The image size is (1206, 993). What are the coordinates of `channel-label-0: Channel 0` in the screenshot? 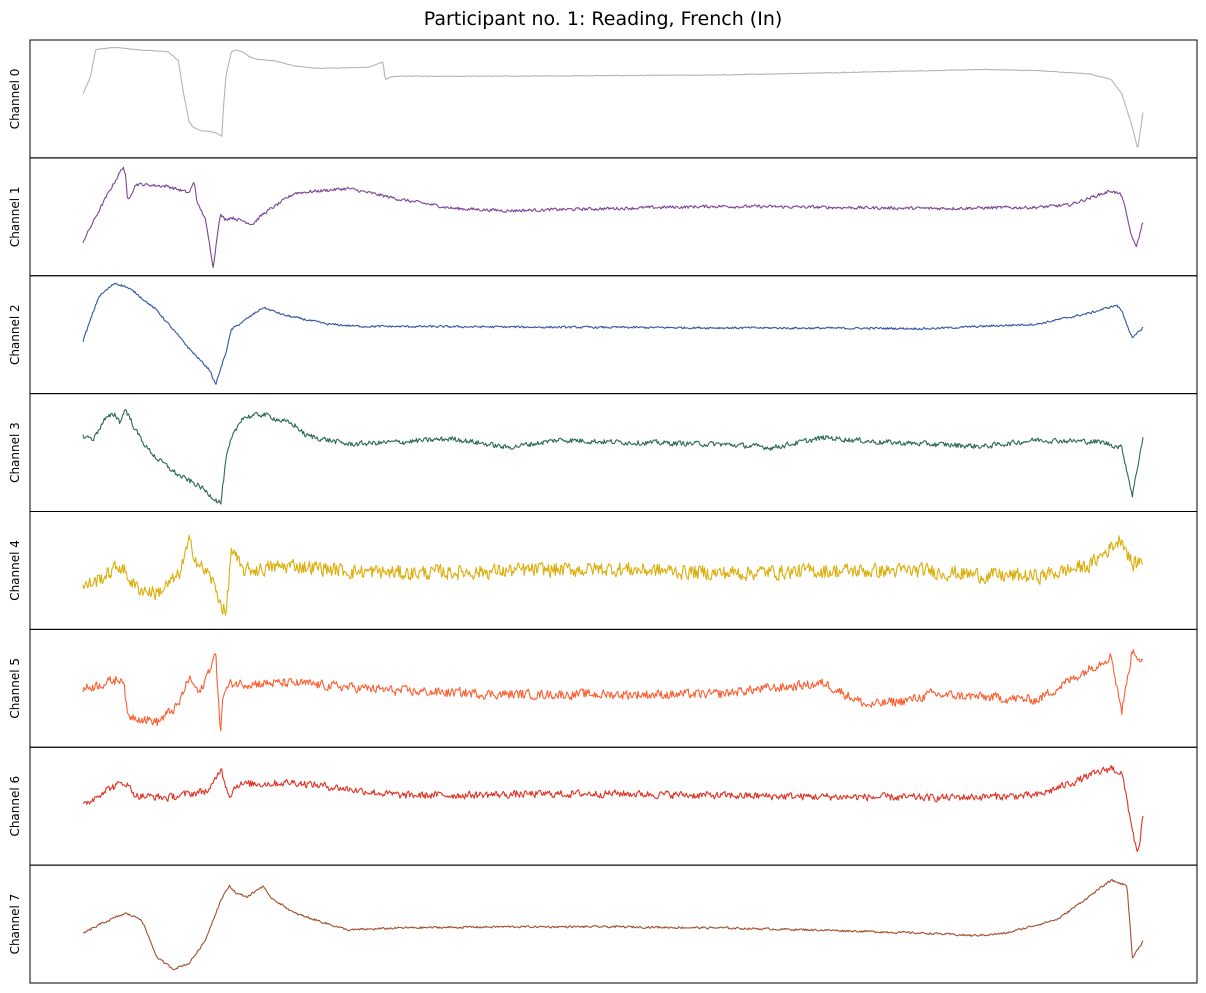 It's located at (15, 99).